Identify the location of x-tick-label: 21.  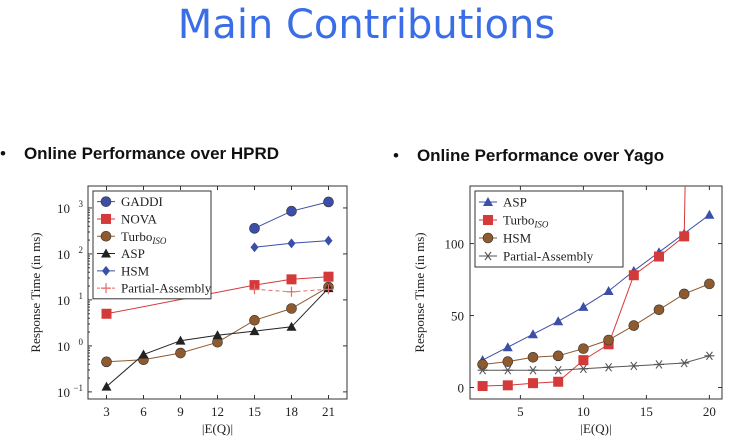
(328, 411).